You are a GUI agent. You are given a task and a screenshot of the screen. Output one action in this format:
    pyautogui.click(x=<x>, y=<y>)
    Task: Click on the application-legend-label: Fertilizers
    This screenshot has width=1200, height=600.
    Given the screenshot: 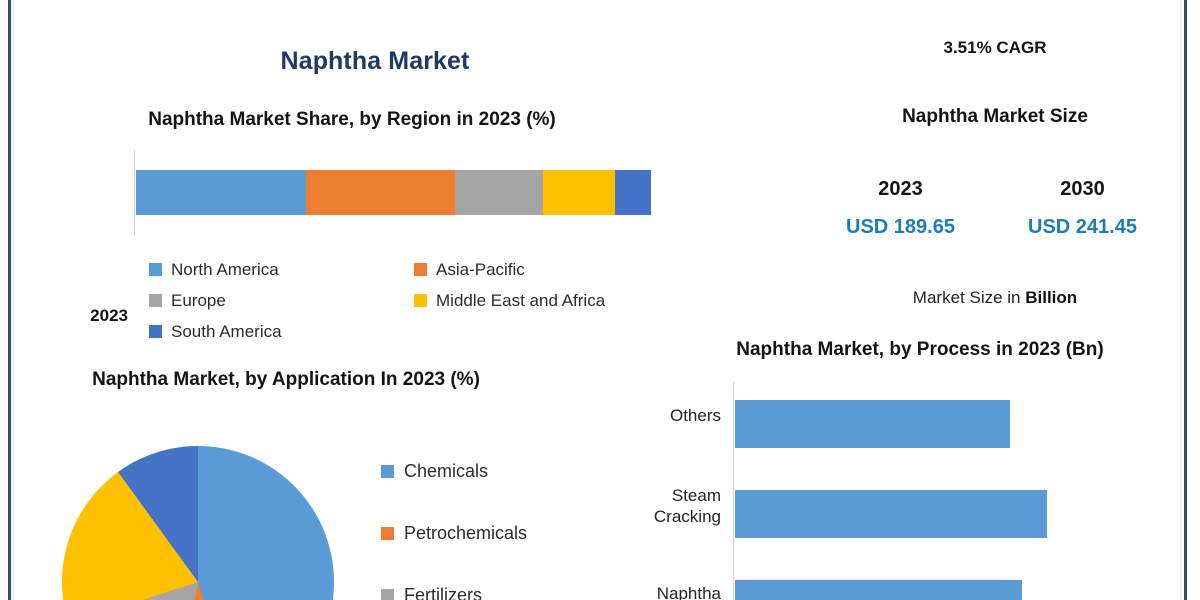 What is the action you would take?
    pyautogui.click(x=443, y=592)
    